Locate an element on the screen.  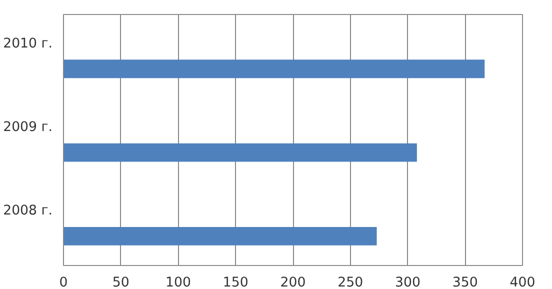
y-tick-label: 2008 г. is located at coordinates (28, 211).